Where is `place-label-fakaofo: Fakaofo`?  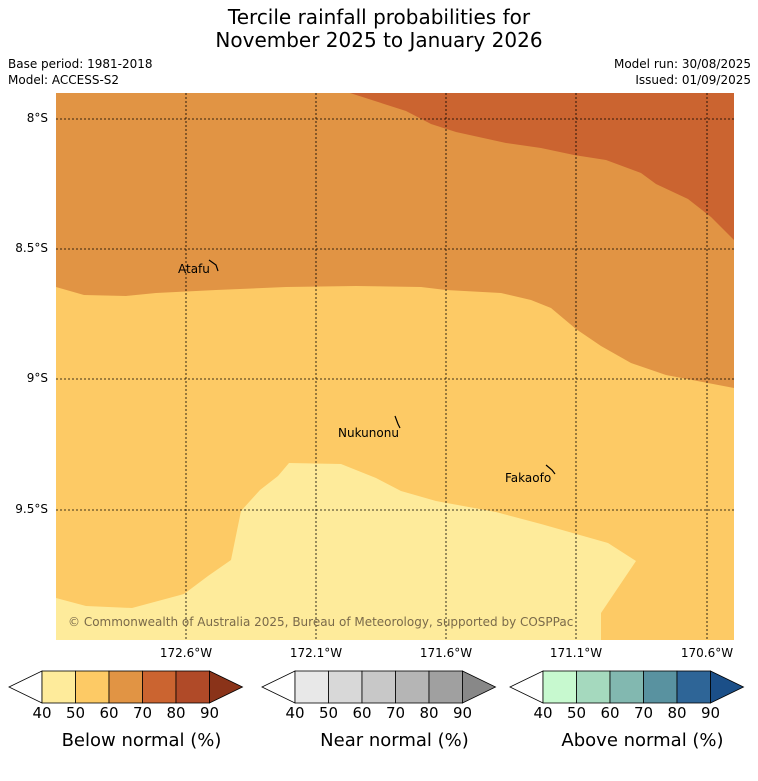 place-label-fakaofo: Fakaofo is located at coordinates (528, 478).